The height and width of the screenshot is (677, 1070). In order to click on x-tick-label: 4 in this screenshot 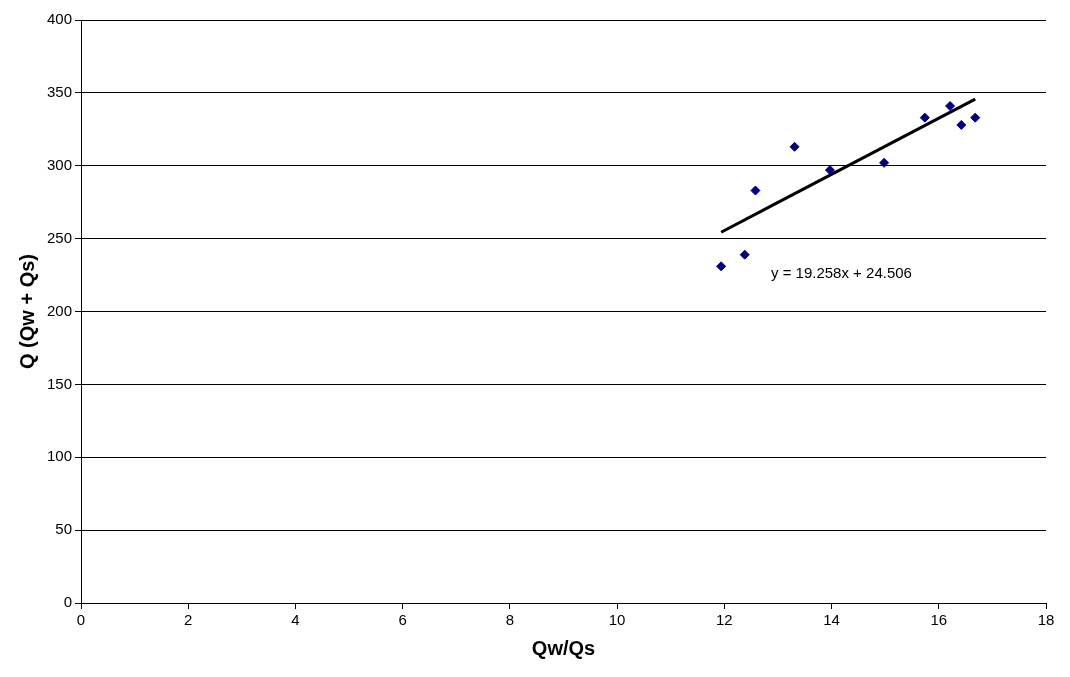, I will do `click(295, 620)`.